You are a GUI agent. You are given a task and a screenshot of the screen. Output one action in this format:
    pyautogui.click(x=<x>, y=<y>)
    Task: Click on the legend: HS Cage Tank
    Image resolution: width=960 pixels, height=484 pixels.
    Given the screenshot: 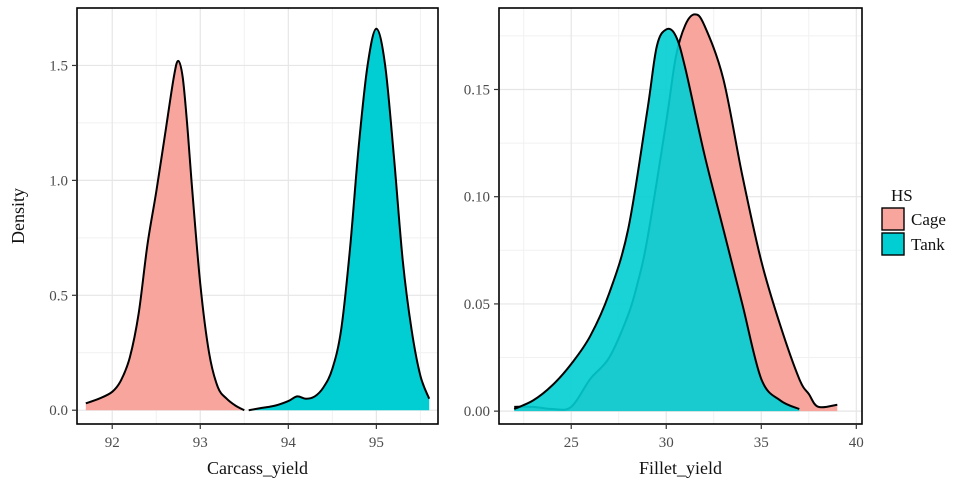 What is the action you would take?
    pyautogui.click(x=913, y=221)
    